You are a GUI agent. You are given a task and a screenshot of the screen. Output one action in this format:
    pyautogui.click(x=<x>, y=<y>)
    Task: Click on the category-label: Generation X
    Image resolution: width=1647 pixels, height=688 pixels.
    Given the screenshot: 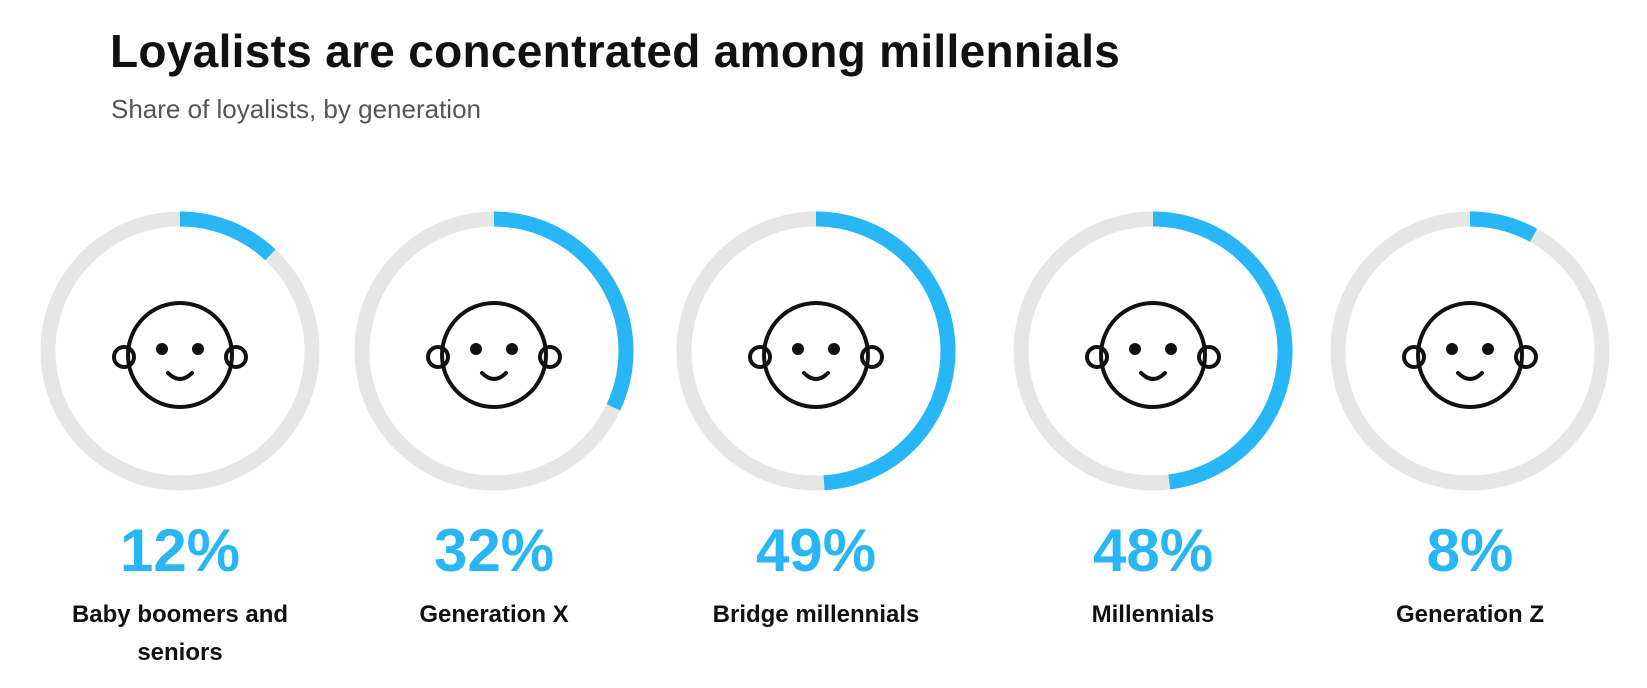 What is the action you would take?
    pyautogui.click(x=494, y=614)
    